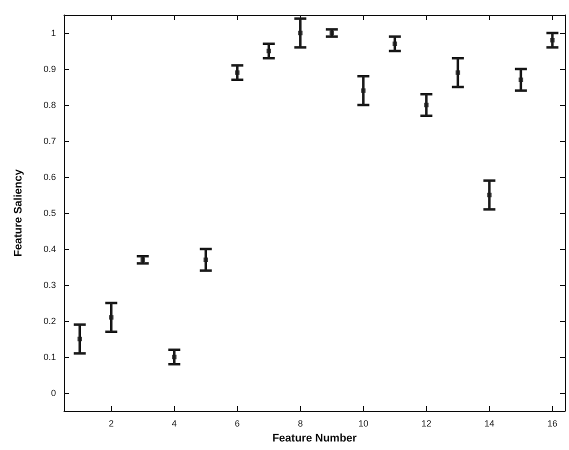 Image resolution: width=569 pixels, height=450 pixels. I want to click on y-tick-label: 1, so click(53, 33).